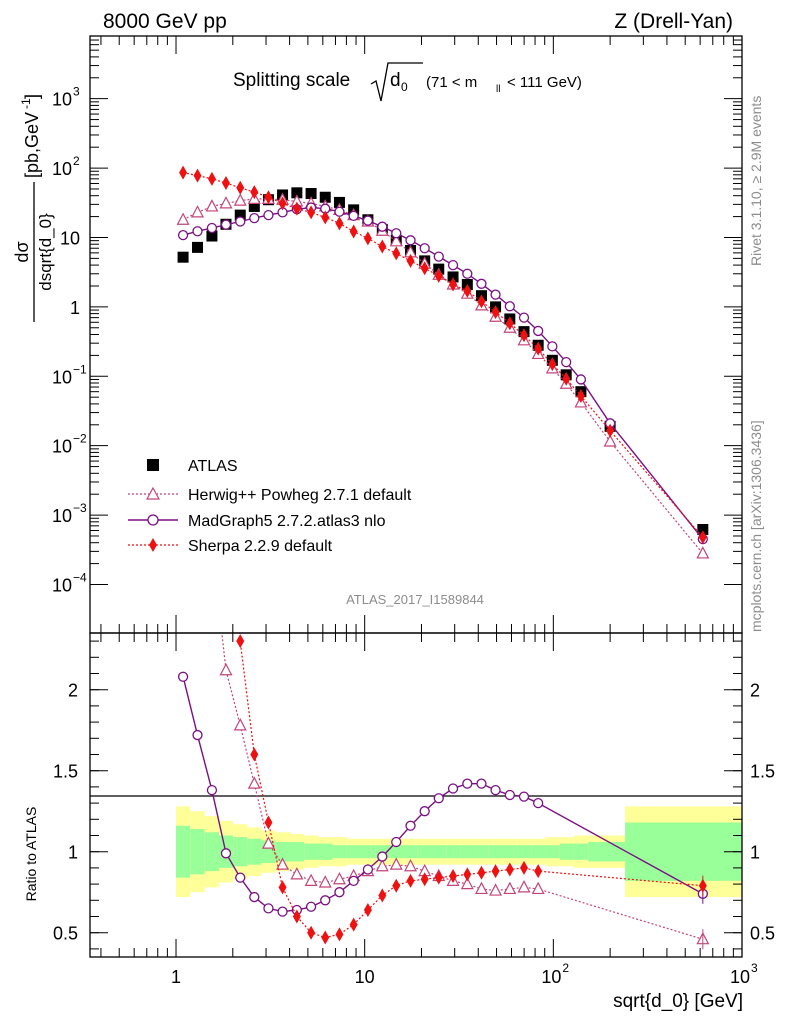 The image size is (786, 1024). I want to click on ratio-y-tick-label-left: 1.5, so click(65, 772).